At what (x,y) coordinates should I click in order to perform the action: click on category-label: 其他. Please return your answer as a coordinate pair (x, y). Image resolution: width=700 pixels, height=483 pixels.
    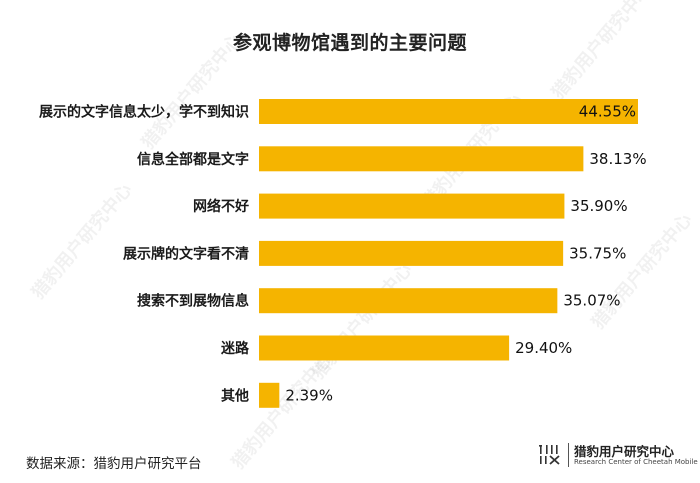
    Looking at the image, I should click on (235, 395).